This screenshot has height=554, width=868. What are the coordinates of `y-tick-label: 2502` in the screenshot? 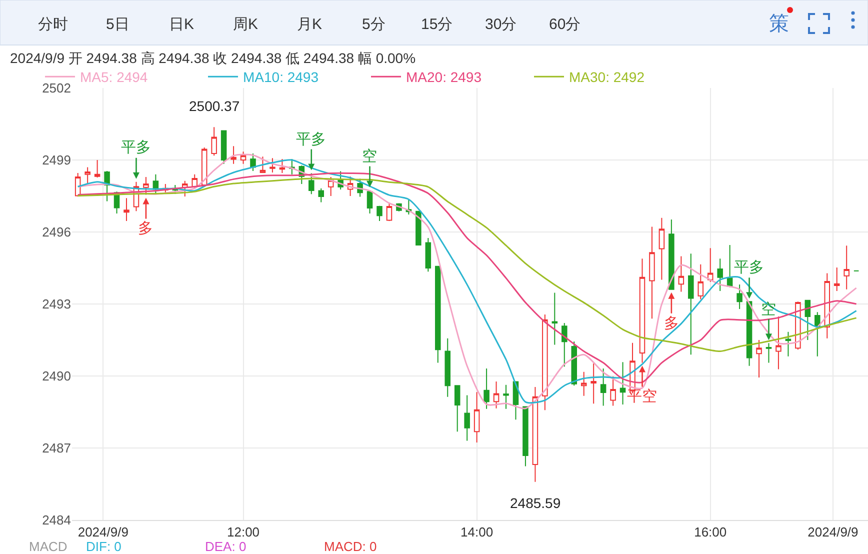 It's located at (56, 88).